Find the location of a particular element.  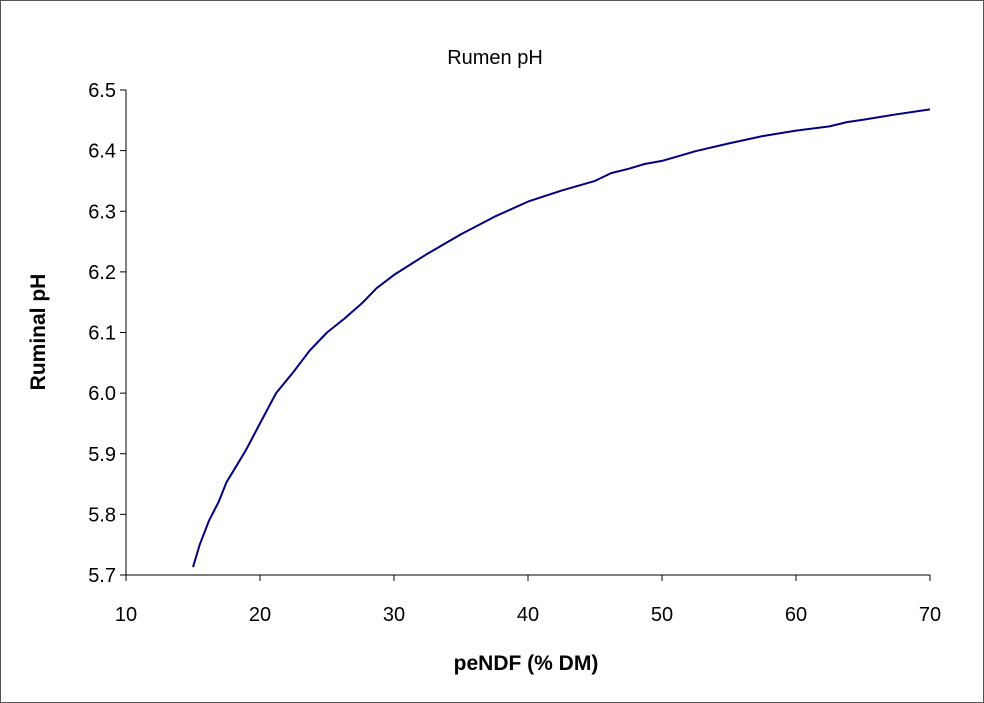

y-tick-label: 6.0 is located at coordinates (102, 394).